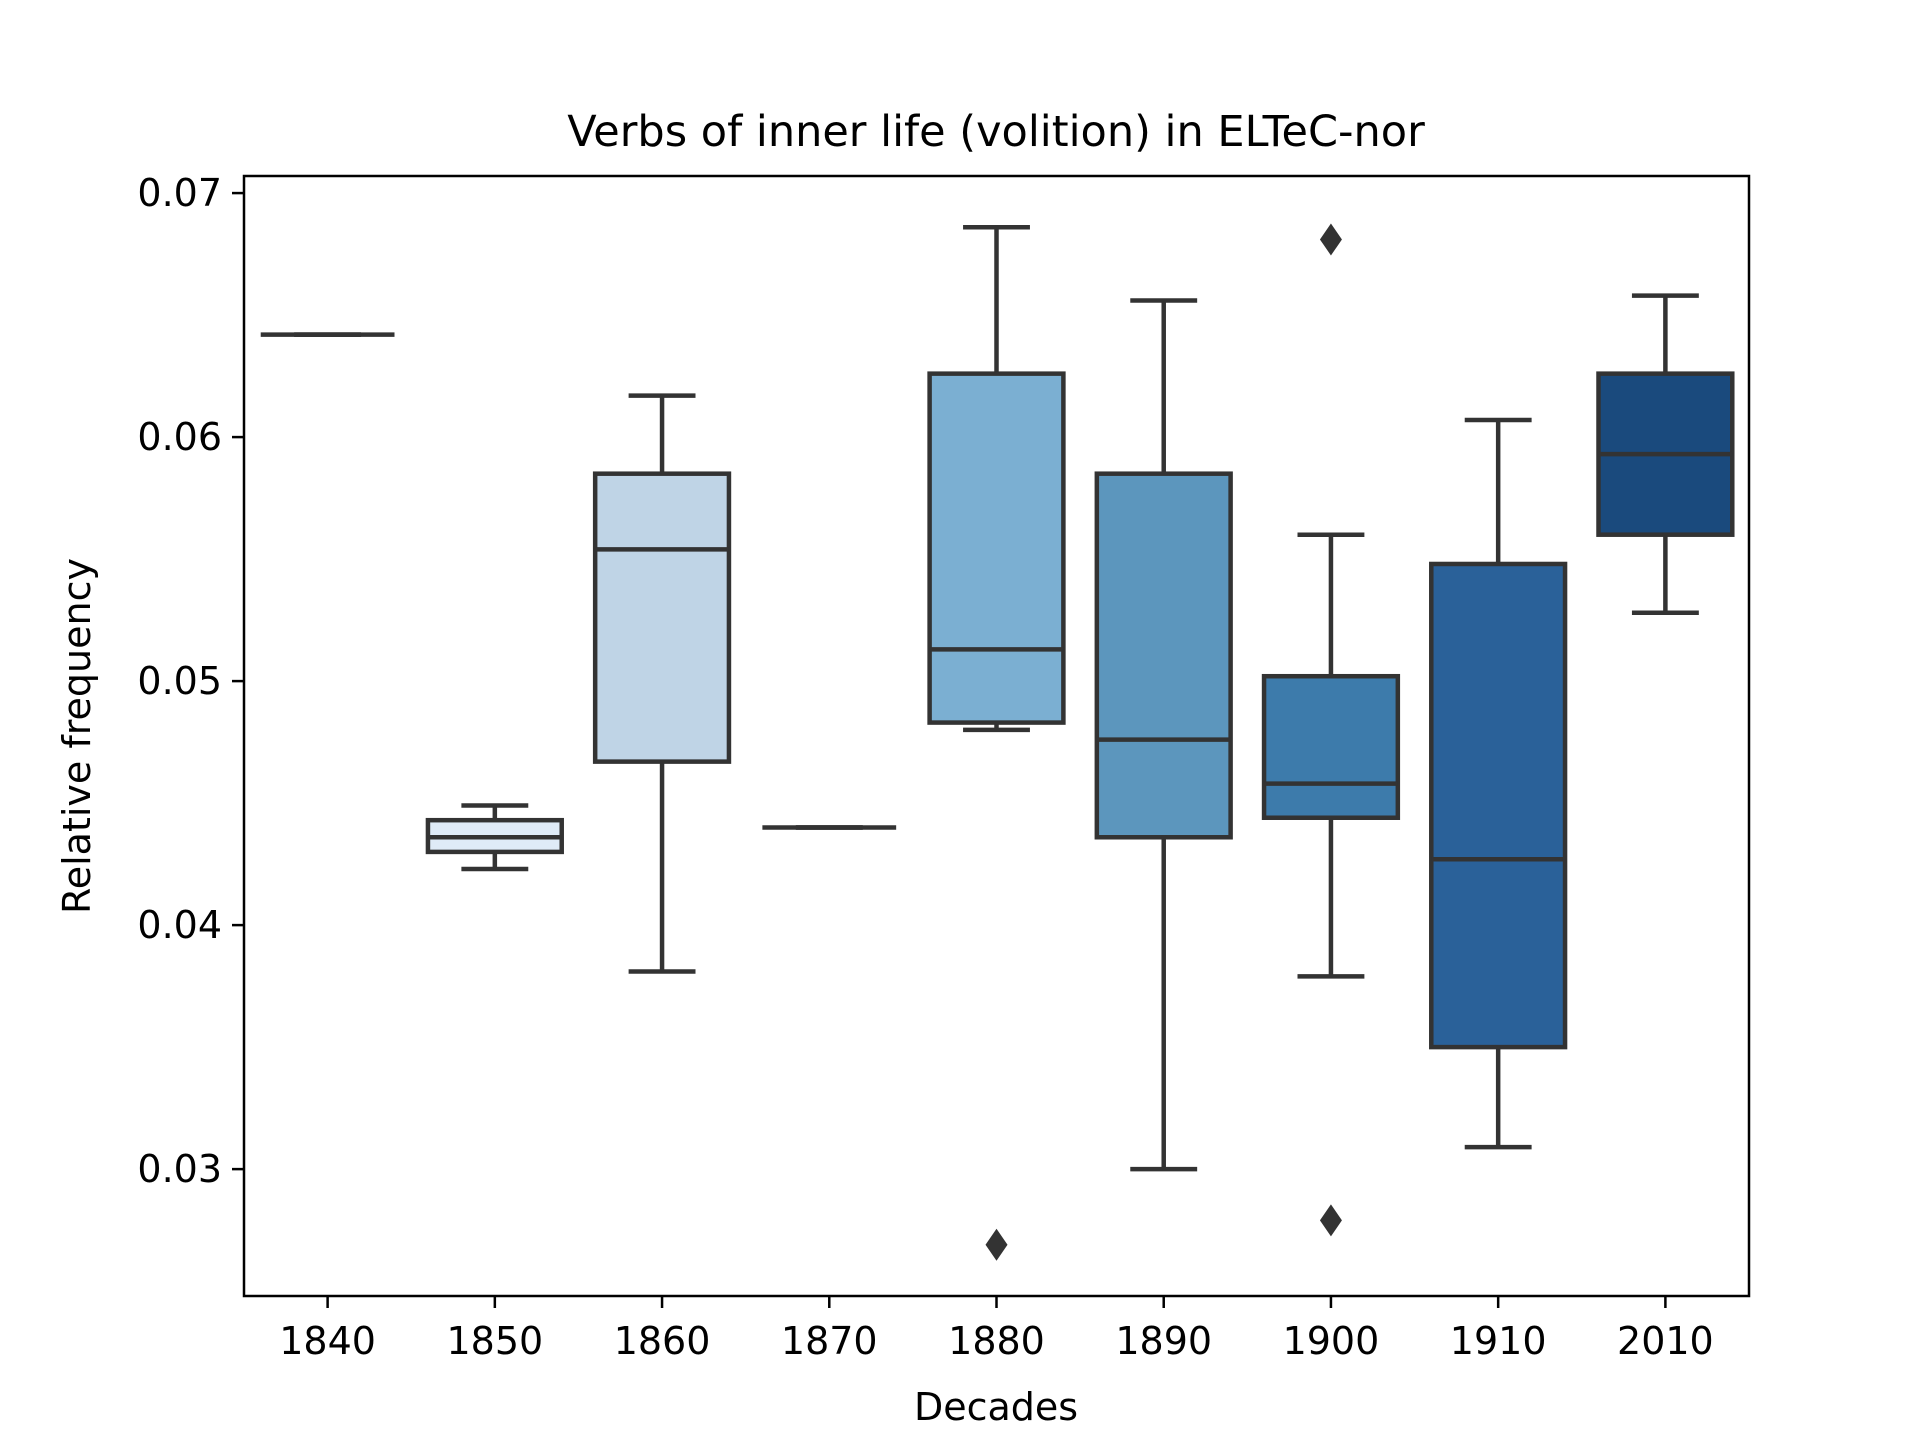 The image size is (1920, 1440). What do you see at coordinates (1331, 1341) in the screenshot?
I see `x-tick-label: 1900` at bounding box center [1331, 1341].